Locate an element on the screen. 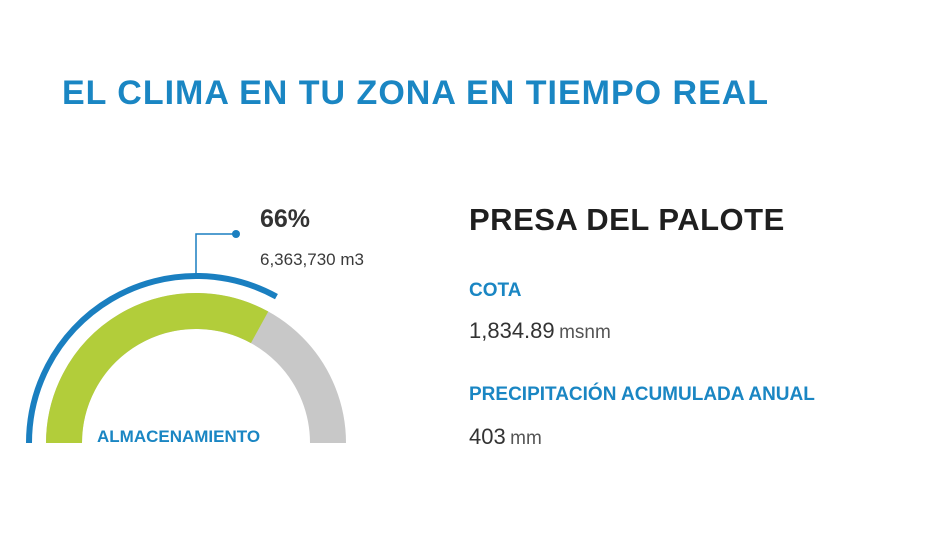 The image size is (928, 540). precipitation-unit: mm is located at coordinates (526, 438).